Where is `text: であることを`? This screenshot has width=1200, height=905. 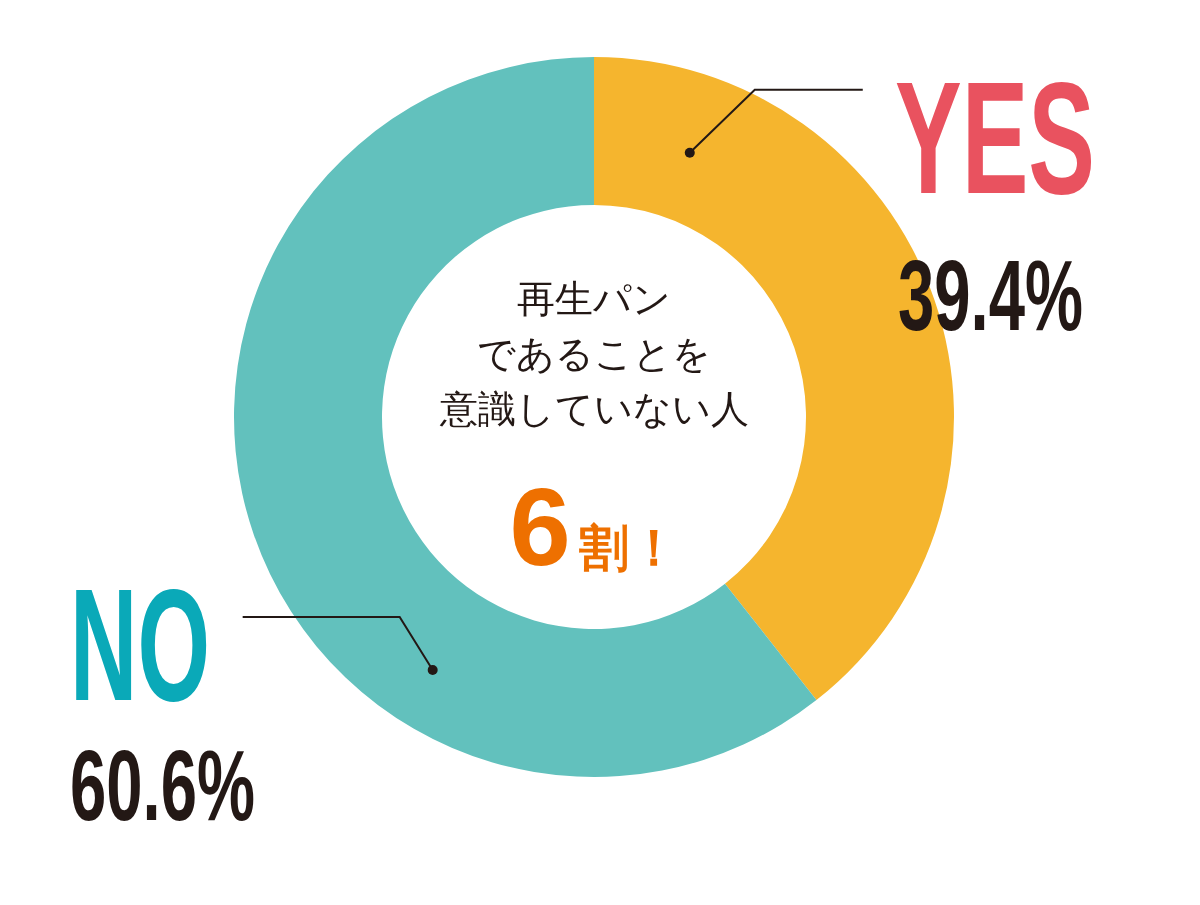
text: であることを is located at coordinates (594, 354).